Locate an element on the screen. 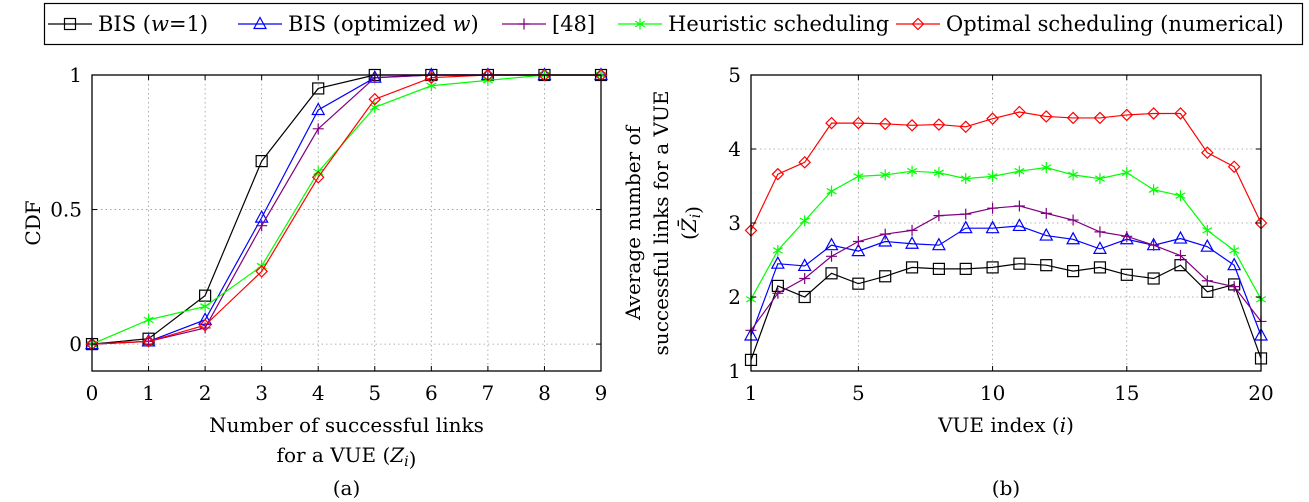 This screenshot has width=1309, height=502. panel-b-xtick-label-3: 15 is located at coordinates (1126, 393).